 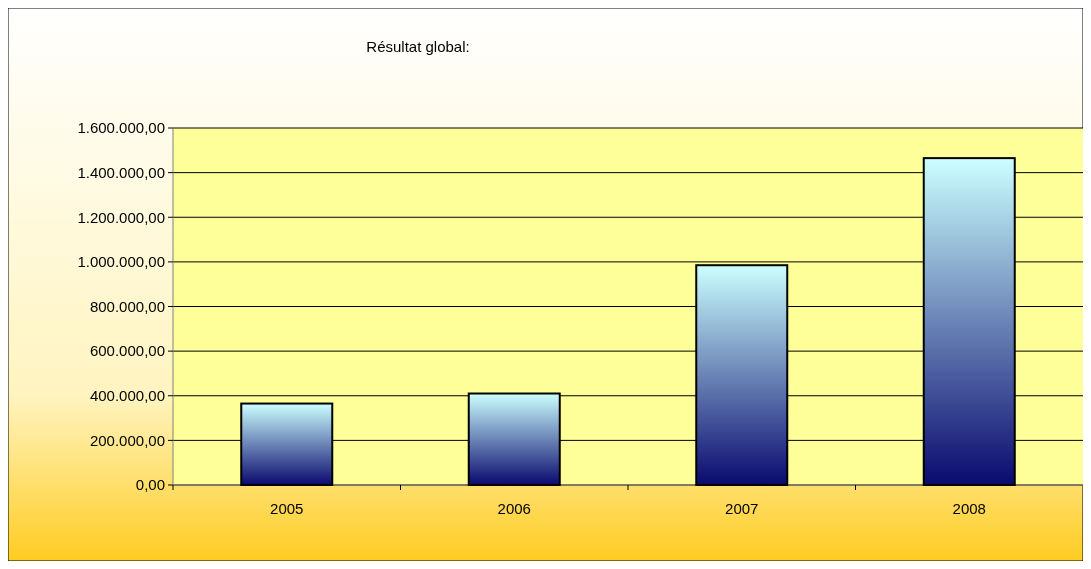 What do you see at coordinates (514, 508) in the screenshot?
I see `x-tick-label: 2006` at bounding box center [514, 508].